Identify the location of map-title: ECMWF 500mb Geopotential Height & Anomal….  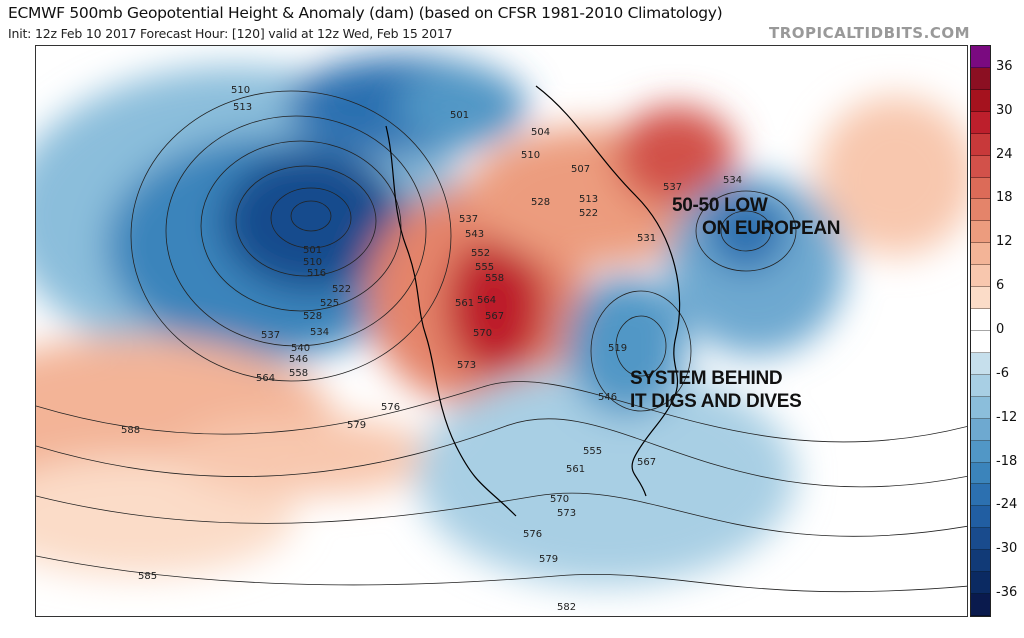
(365, 13).